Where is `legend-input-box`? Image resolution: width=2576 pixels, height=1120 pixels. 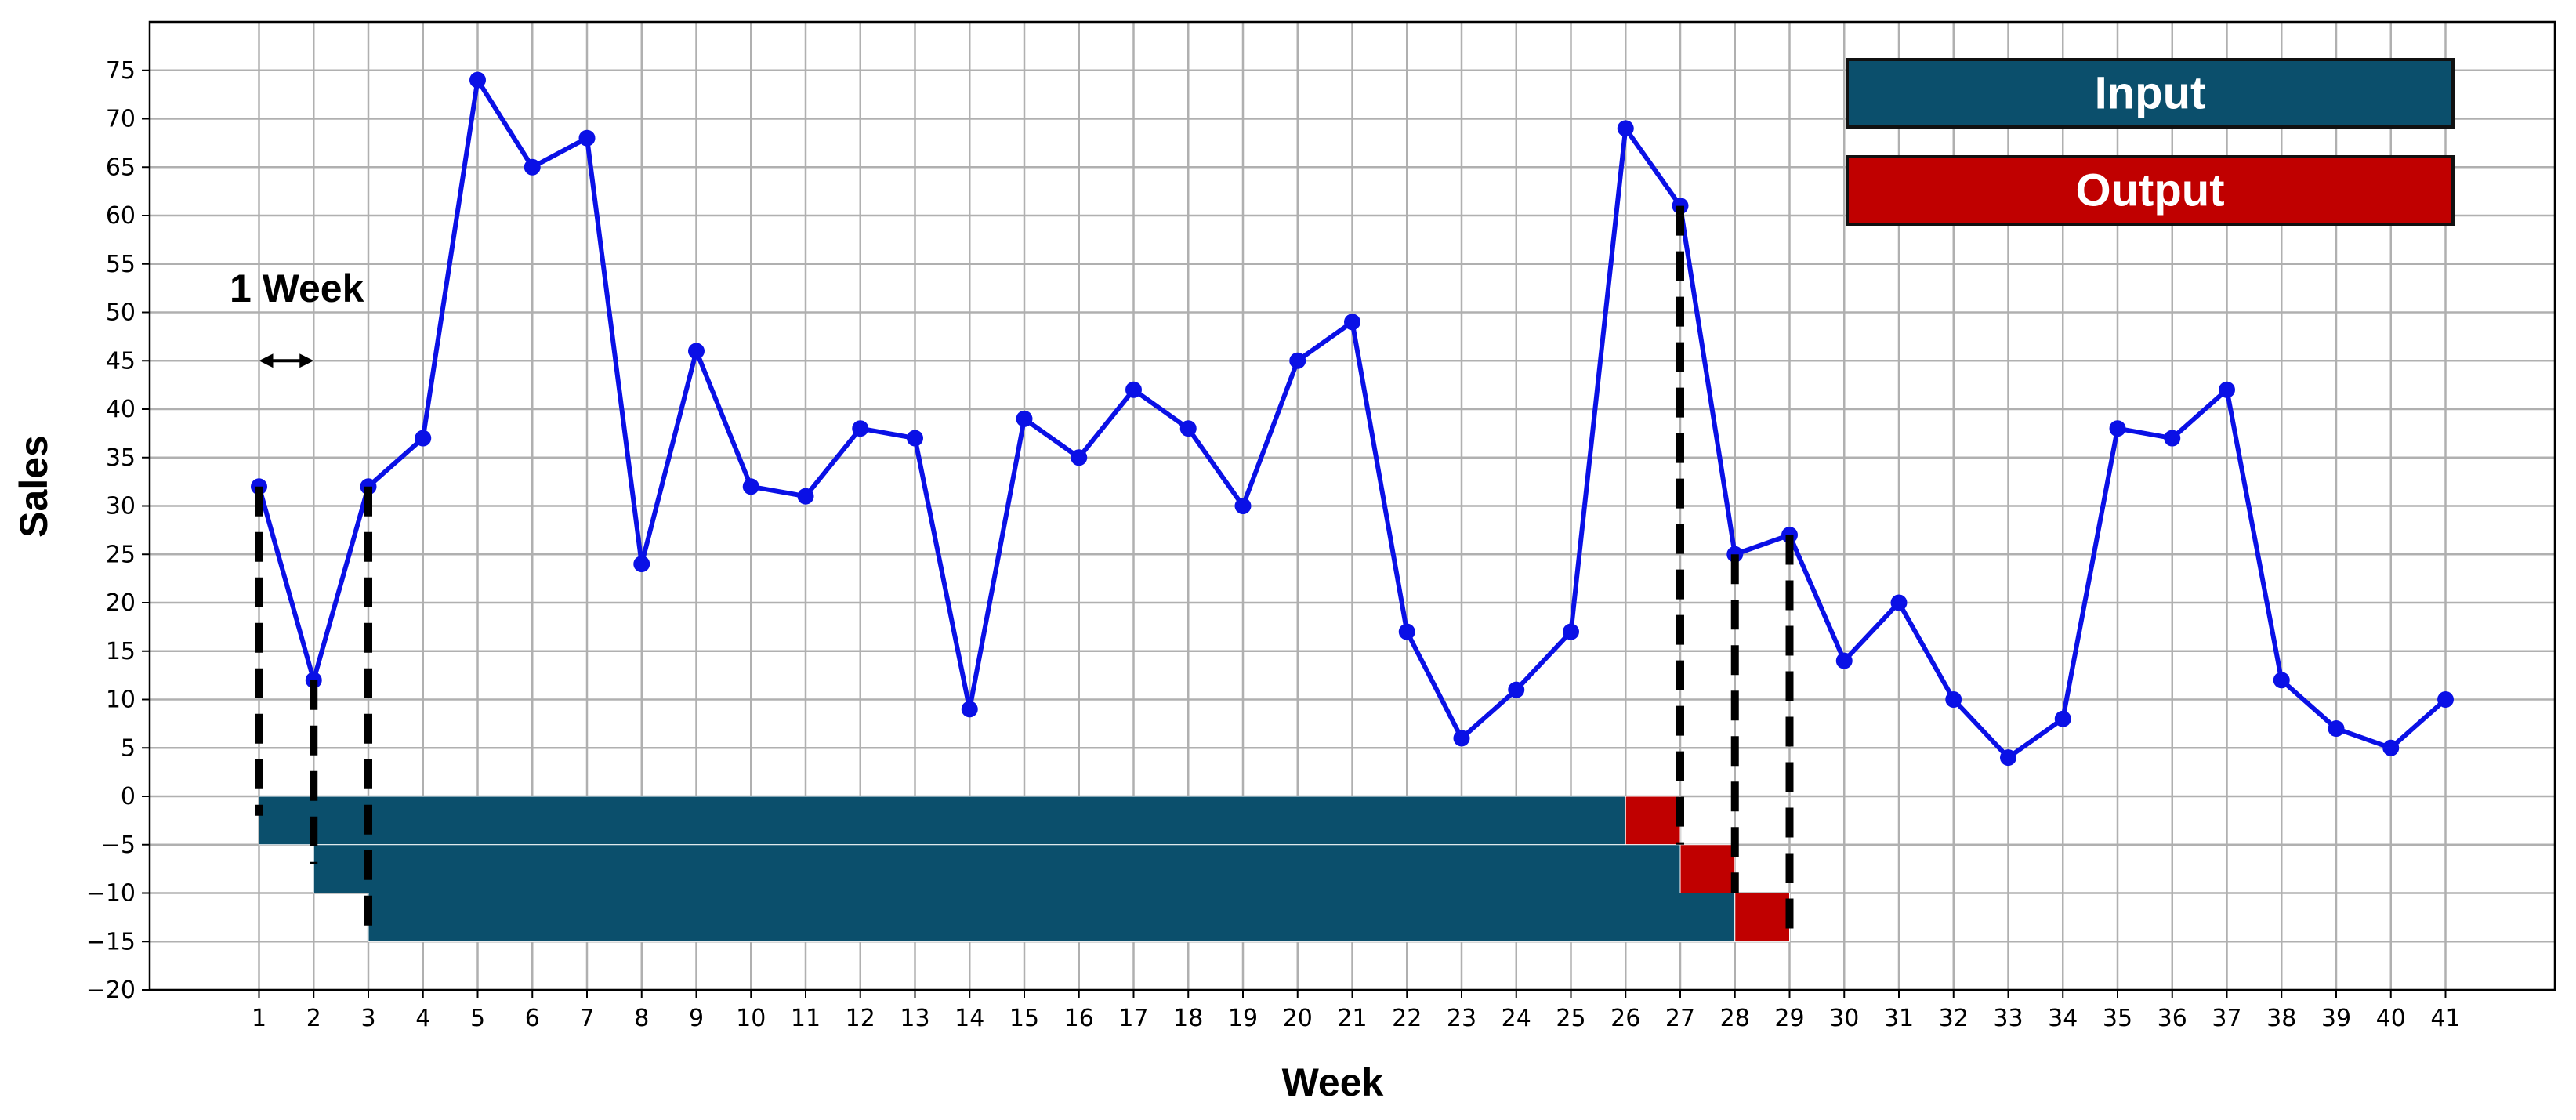
legend-input-box is located at coordinates (2150, 93).